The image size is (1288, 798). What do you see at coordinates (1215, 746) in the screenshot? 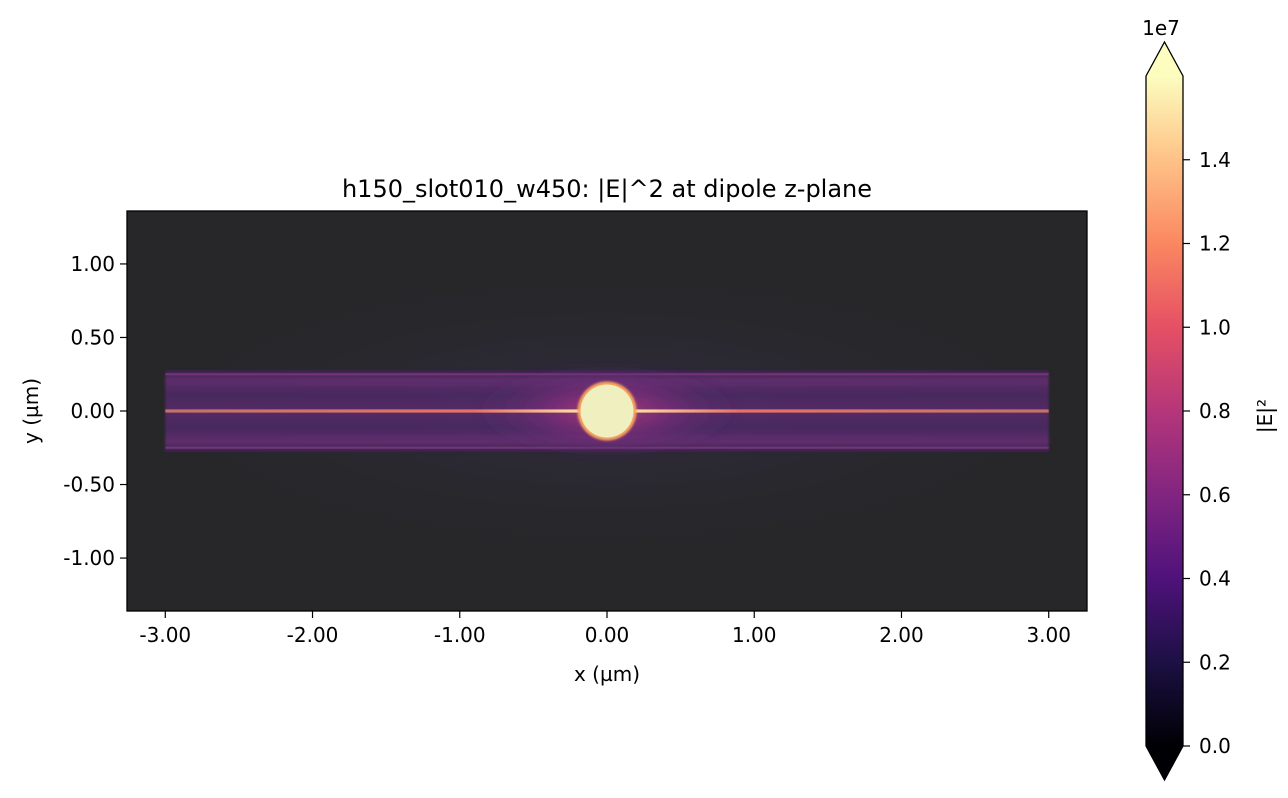
I see `colorbar-tick-label: 0.0` at bounding box center [1215, 746].